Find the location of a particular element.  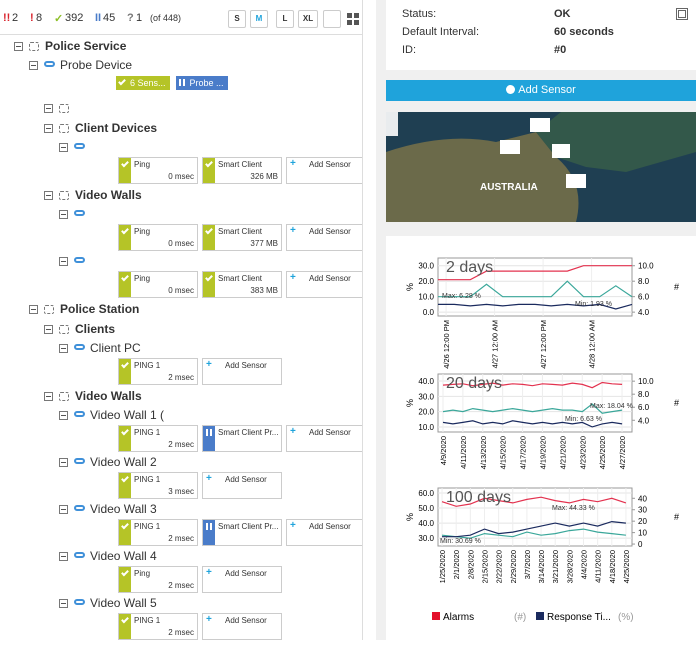

status-count: 45 is located at coordinates (109, 18).